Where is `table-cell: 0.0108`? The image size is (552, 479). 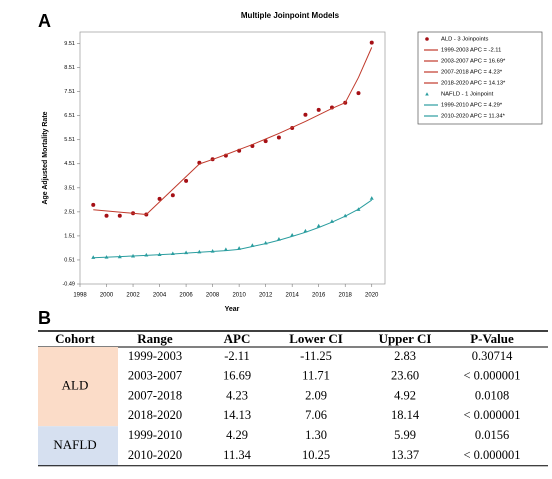 table-cell: 0.0108 is located at coordinates (492, 395).